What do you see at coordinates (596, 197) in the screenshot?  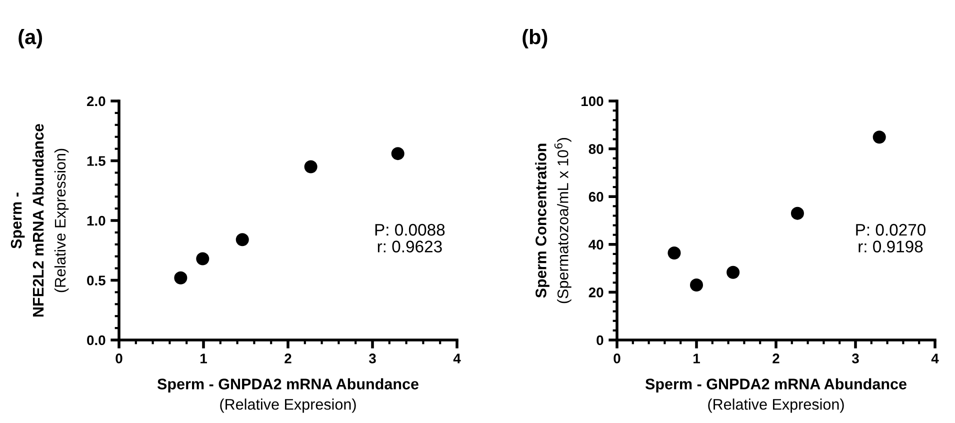 I see `y-tick-label: 60` at bounding box center [596, 197].